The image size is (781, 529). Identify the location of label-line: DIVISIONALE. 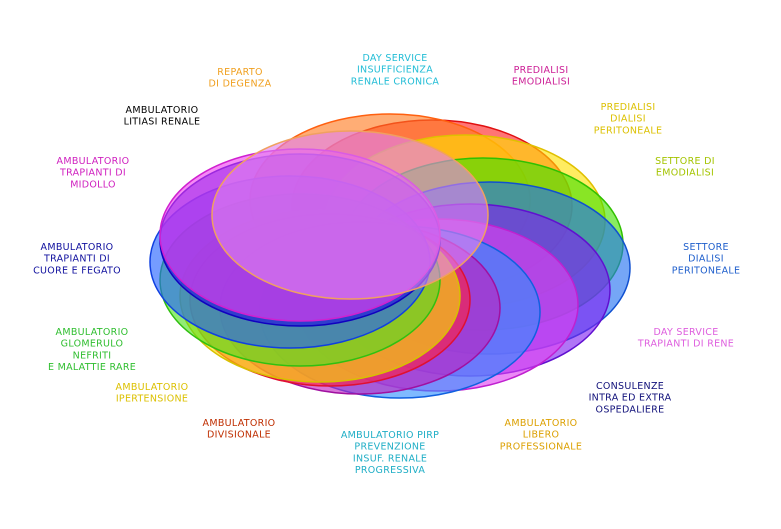
(239, 435).